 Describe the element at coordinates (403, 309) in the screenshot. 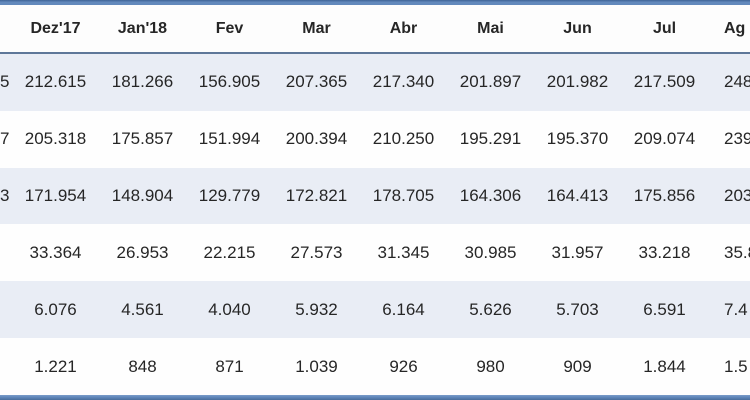

I see `table-cell-value: 6.164` at that location.